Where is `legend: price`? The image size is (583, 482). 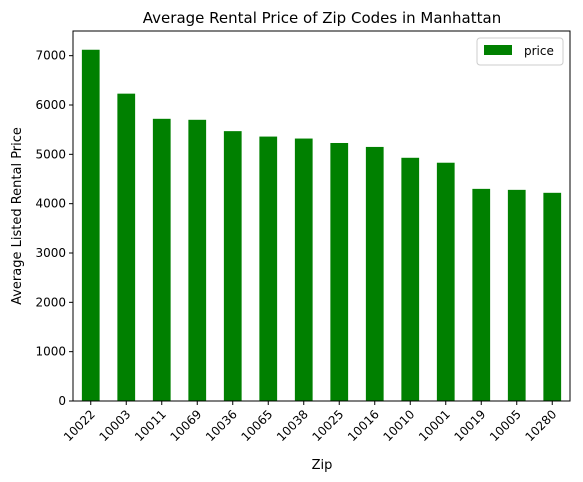 legend: price is located at coordinates (520, 51).